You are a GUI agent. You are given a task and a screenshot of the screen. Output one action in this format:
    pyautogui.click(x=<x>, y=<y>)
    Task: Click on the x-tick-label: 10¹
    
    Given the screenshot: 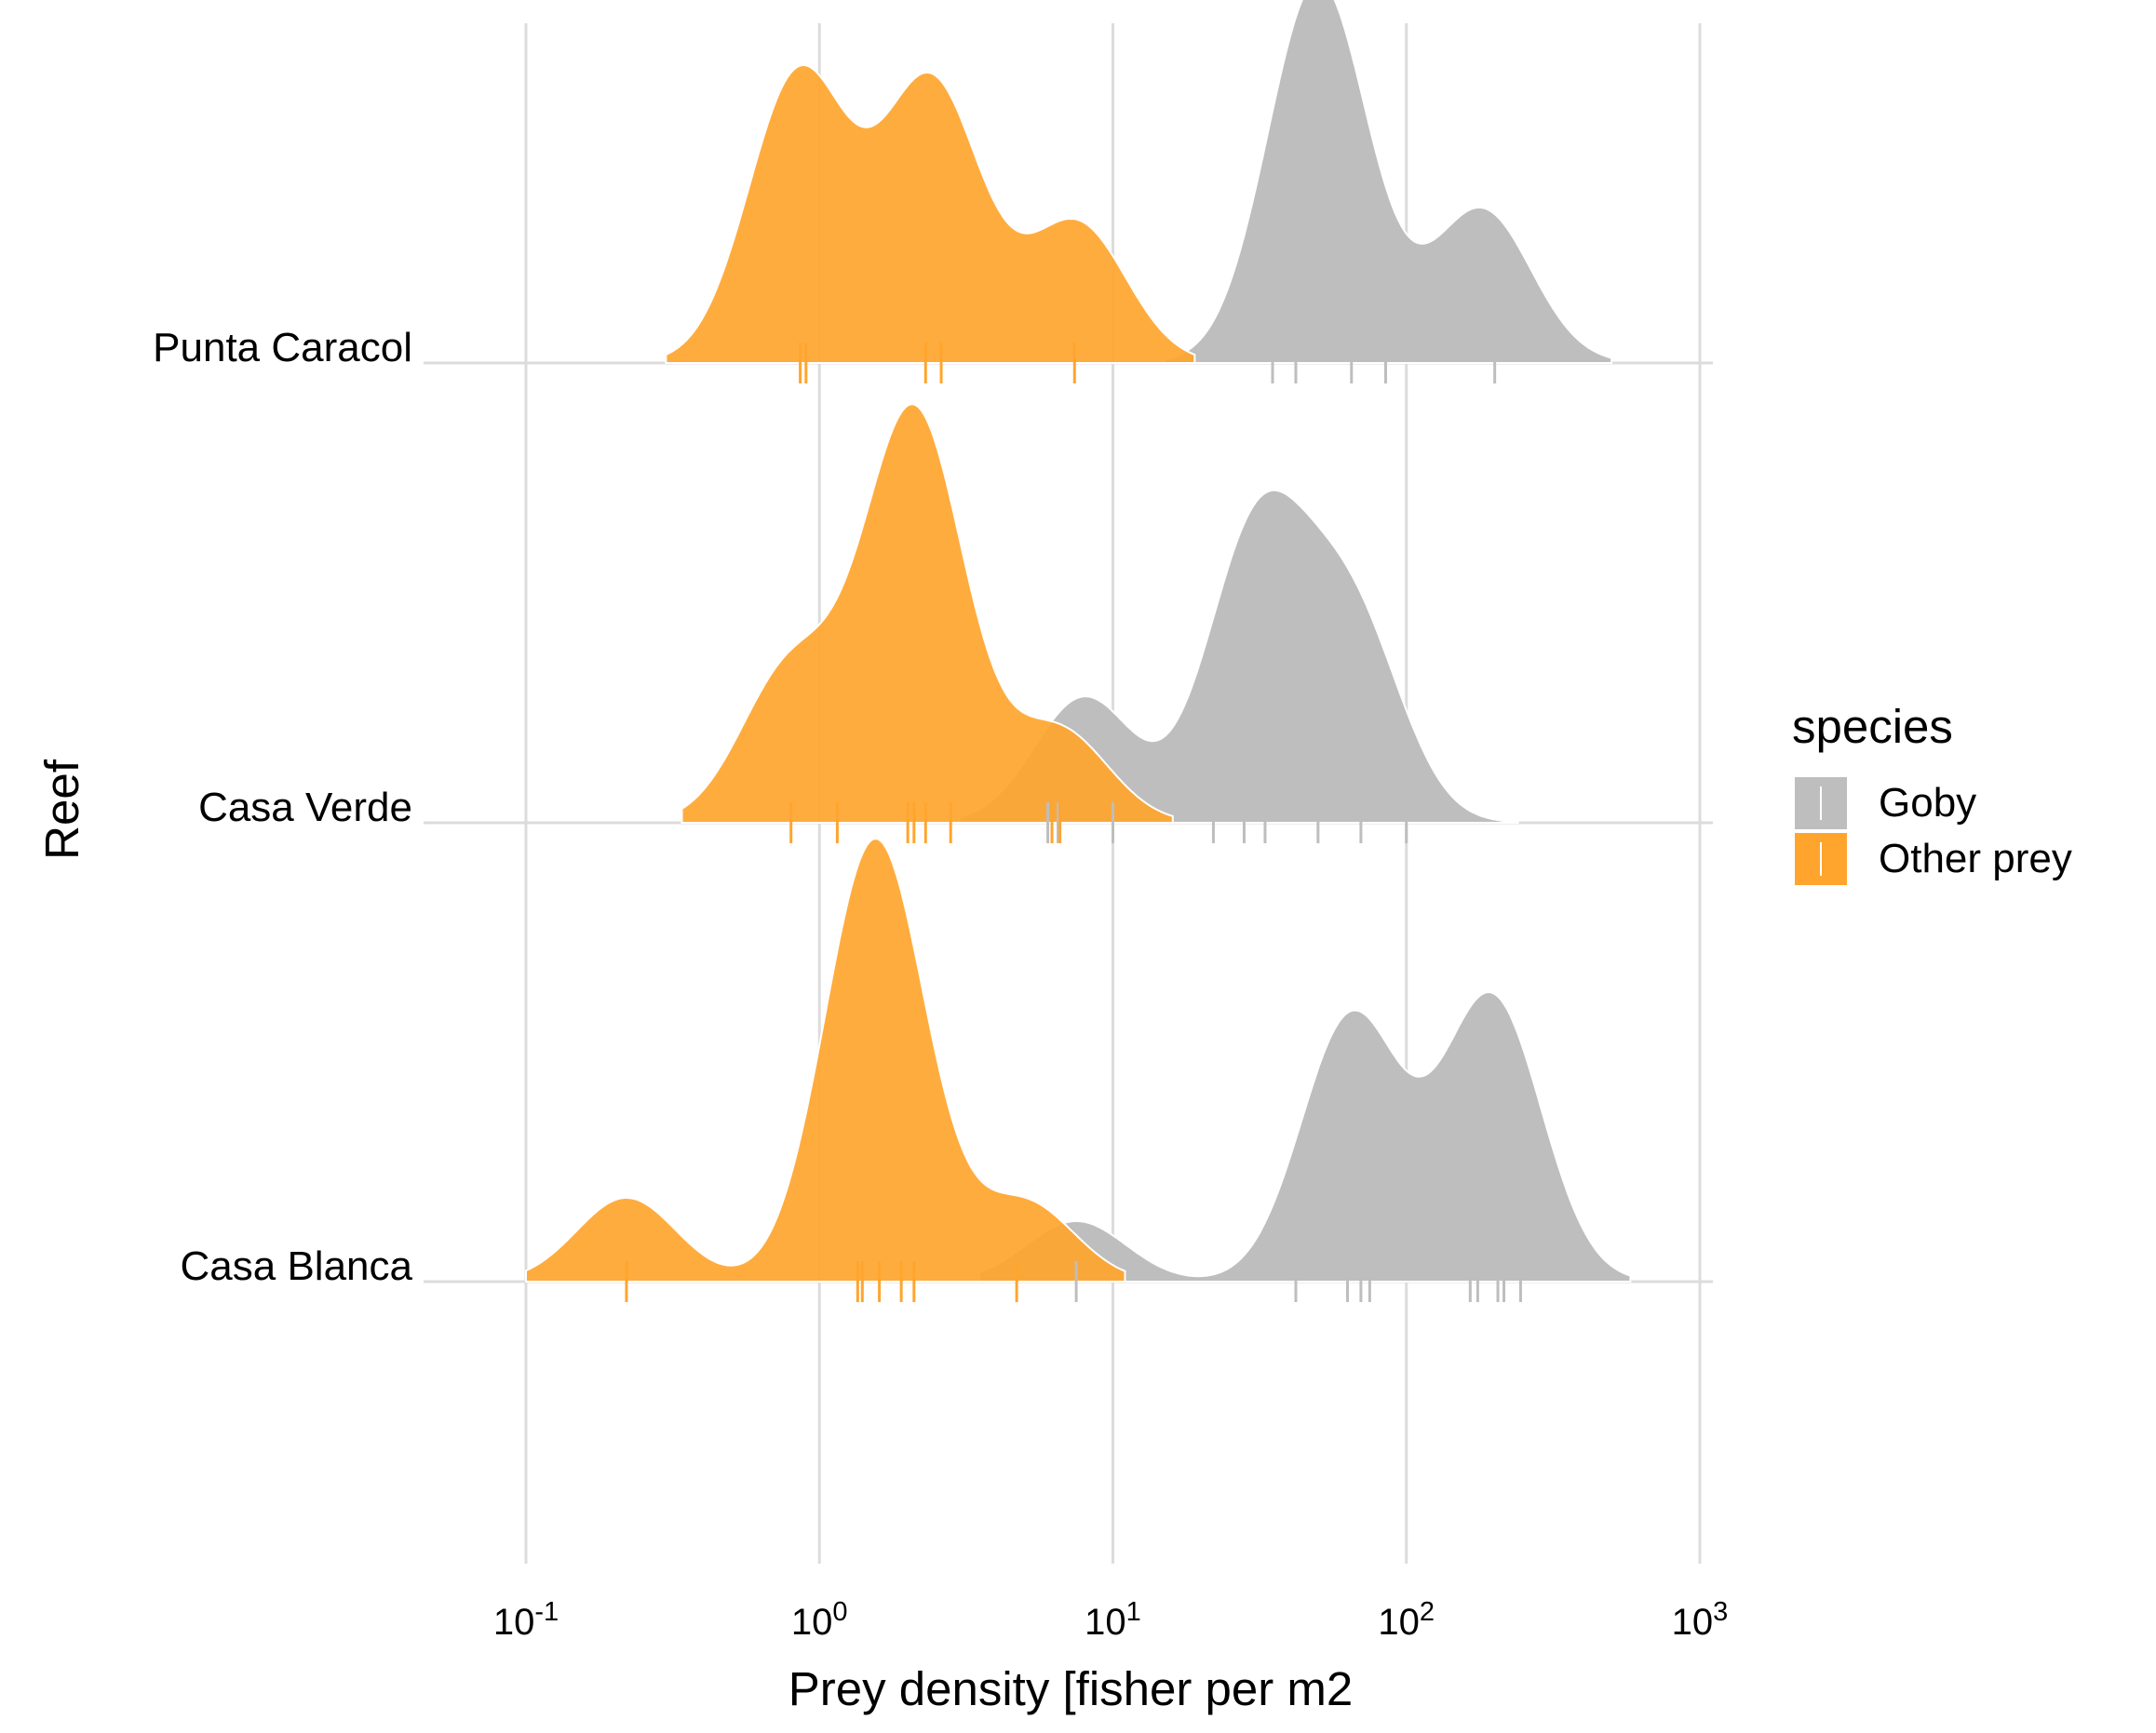 What is the action you would take?
    pyautogui.click(x=1113, y=1620)
    